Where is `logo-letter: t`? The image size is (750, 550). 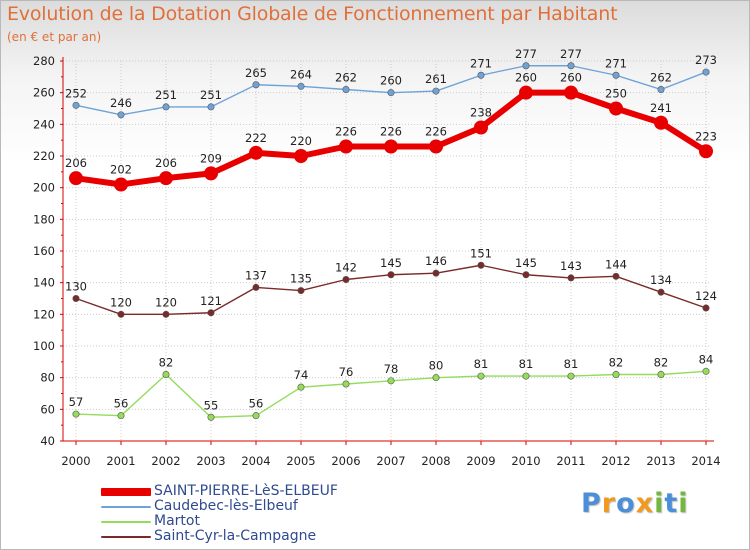
logo-letter: t is located at coordinates (671, 503).